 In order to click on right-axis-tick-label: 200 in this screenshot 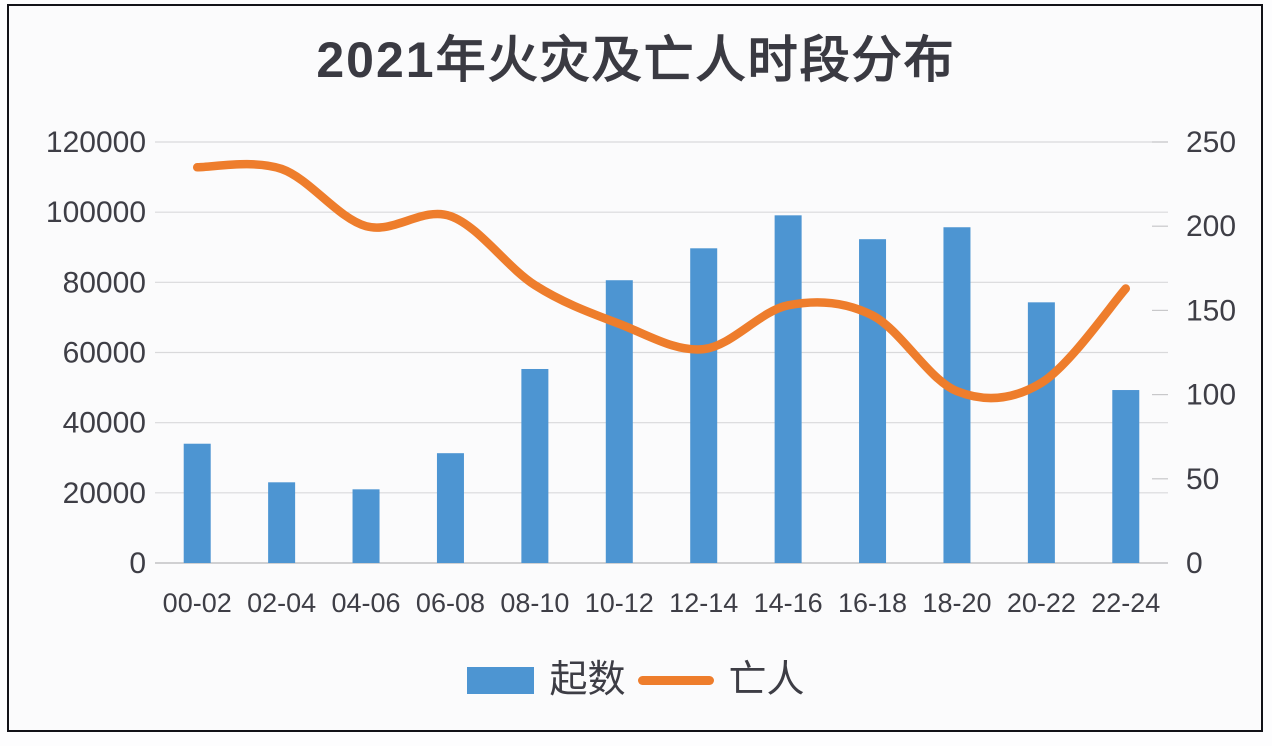, I will do `click(1211, 226)`.